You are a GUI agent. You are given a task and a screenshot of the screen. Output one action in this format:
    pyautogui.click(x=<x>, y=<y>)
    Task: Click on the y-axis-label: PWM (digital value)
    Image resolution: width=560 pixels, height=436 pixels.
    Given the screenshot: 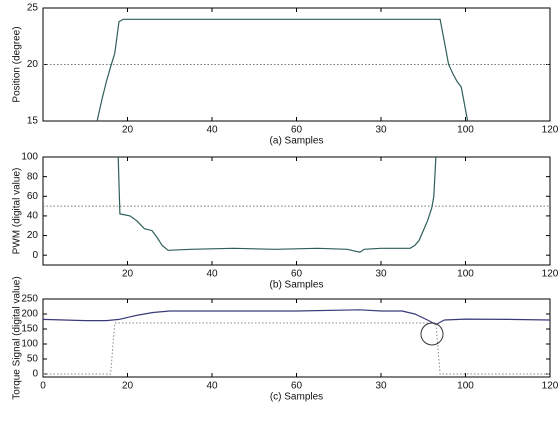 What is the action you would take?
    pyautogui.click(x=17, y=211)
    